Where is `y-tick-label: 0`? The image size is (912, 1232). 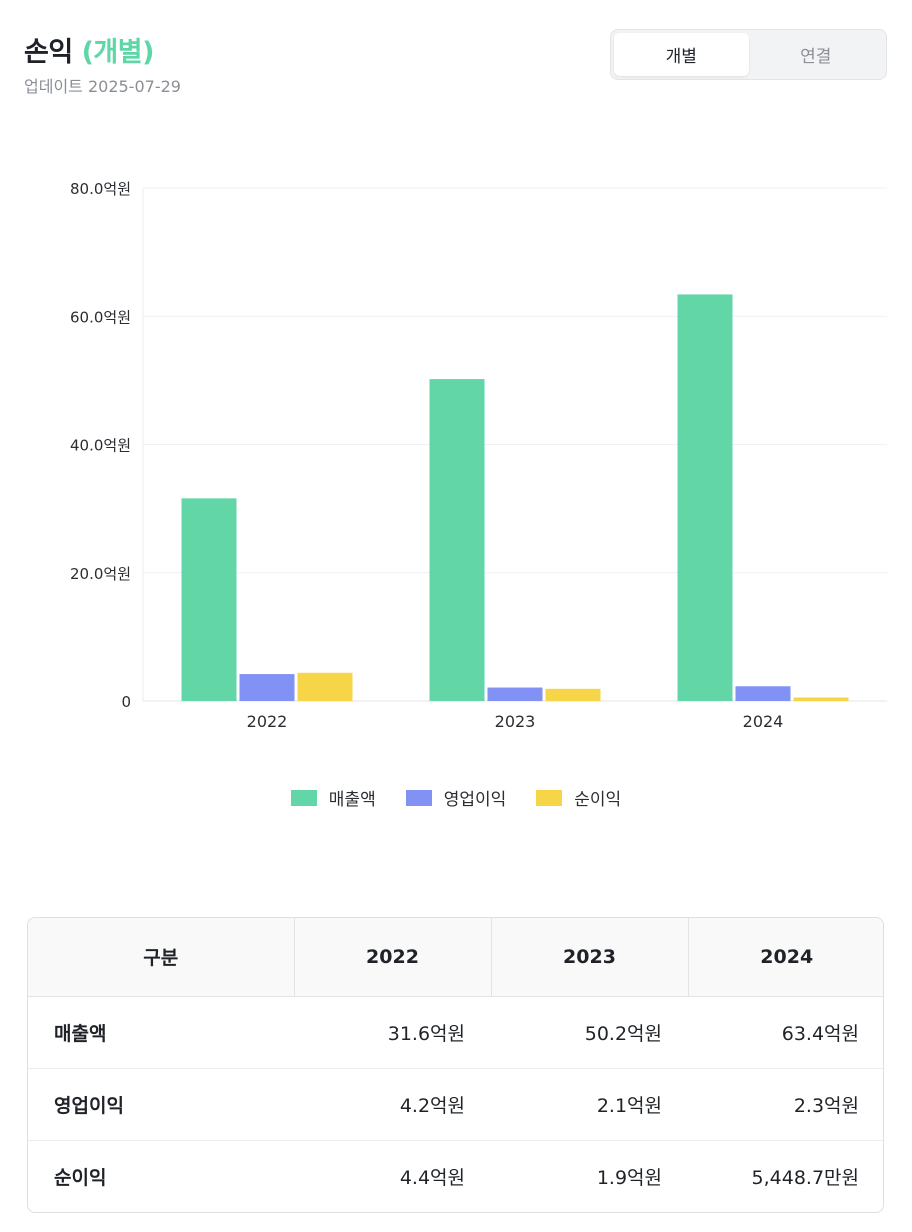 y-tick-label: 0 is located at coordinates (126, 702).